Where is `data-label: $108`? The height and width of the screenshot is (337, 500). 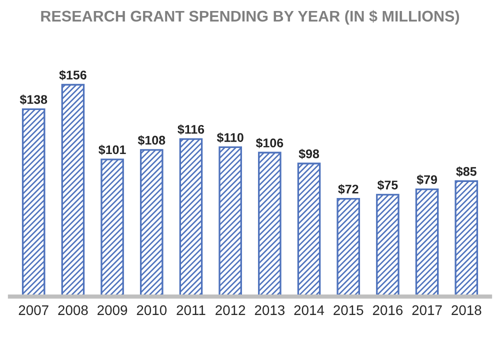 data-label: $108 is located at coordinates (152, 140).